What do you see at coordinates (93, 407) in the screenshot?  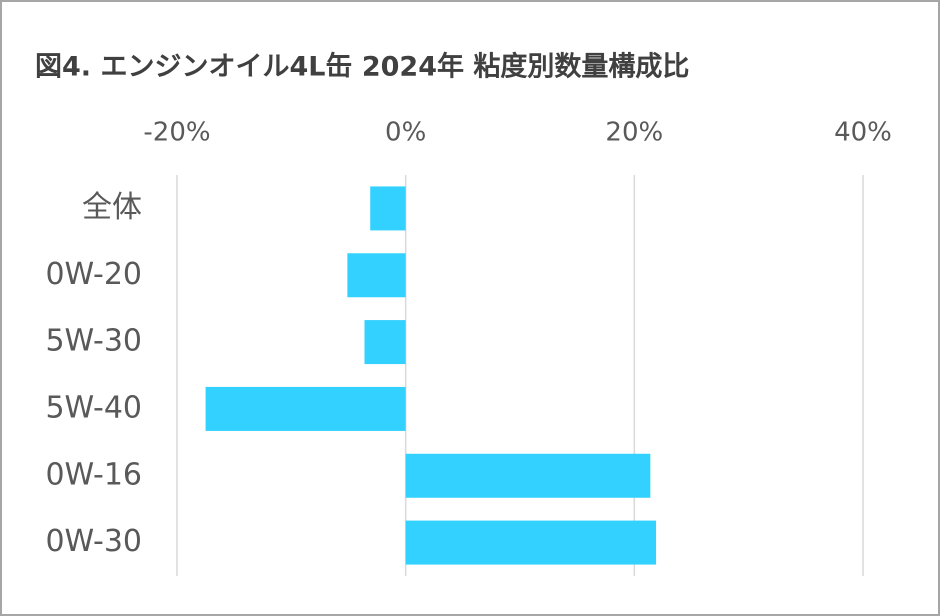 I see `y-tick-label: 5W-40` at bounding box center [93, 407].